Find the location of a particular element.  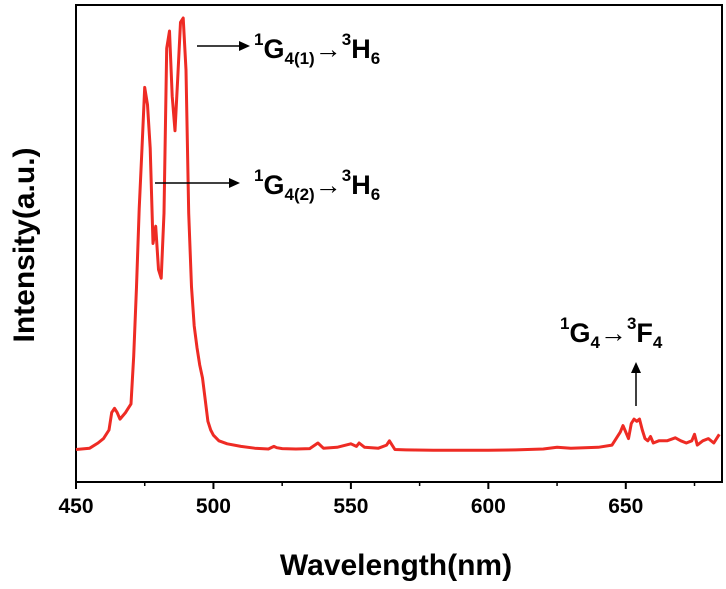

annotation-label: 1G4(2)→3H6 is located at coordinates (317, 185).